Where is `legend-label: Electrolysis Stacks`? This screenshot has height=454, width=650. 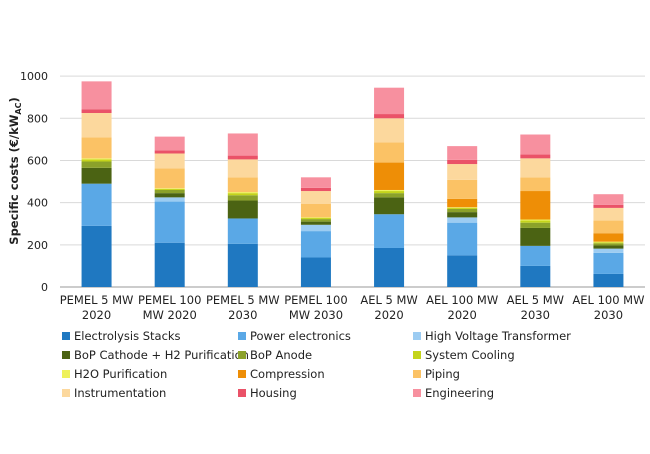
legend-label: Electrolysis Stacks is located at coordinates (127, 336).